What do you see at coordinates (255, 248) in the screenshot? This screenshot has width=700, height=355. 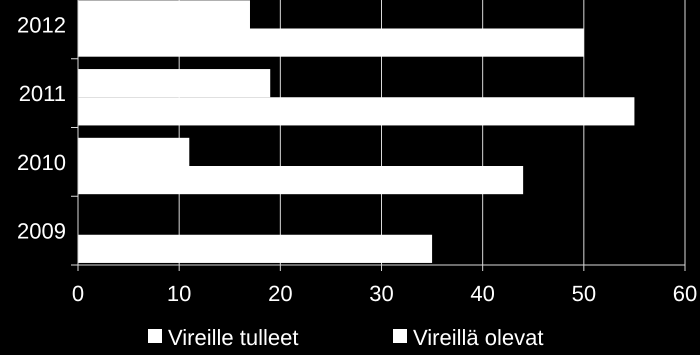 I see `bar` at bounding box center [255, 248].